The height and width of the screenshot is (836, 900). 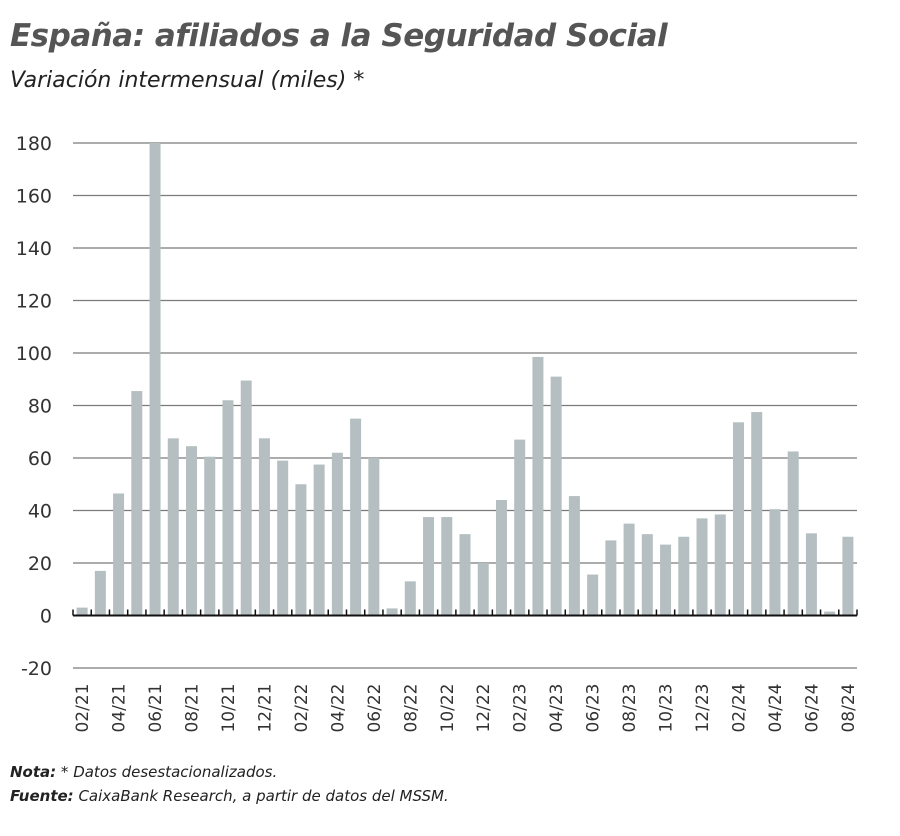 I want to click on x-tick-label: 08/23, so click(x=630, y=708).